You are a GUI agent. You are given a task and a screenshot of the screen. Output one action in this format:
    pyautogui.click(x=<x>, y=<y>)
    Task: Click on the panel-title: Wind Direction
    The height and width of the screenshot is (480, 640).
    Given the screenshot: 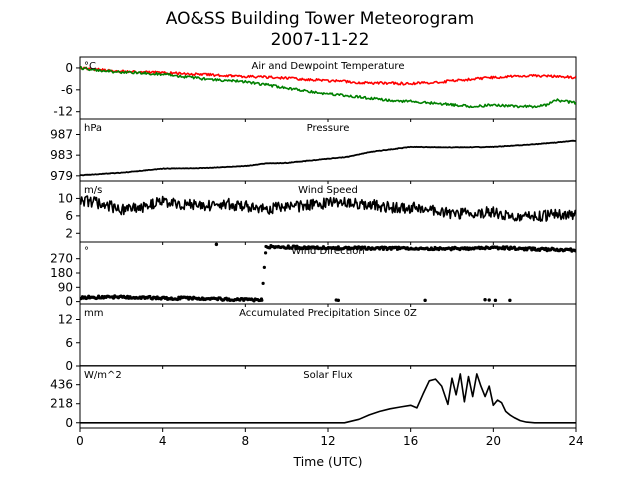 What is the action you would take?
    pyautogui.click(x=328, y=251)
    